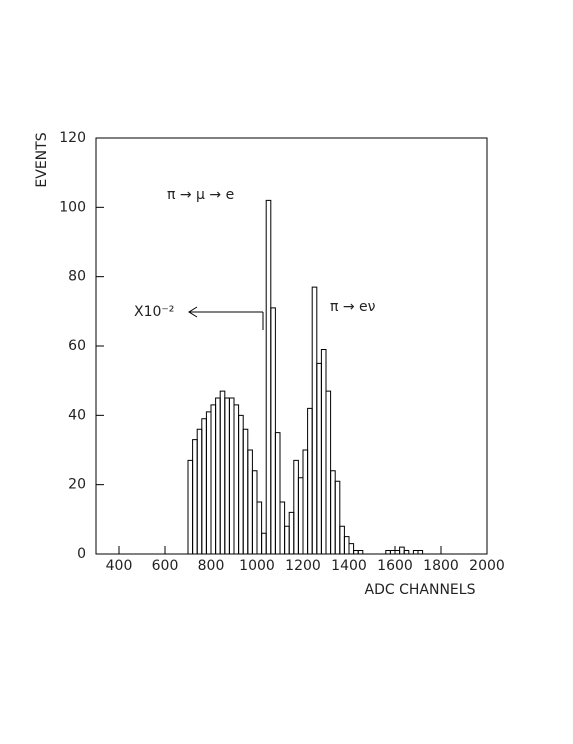  What do you see at coordinates (77, 485) in the screenshot?
I see `y-tick-label: 20` at bounding box center [77, 485].